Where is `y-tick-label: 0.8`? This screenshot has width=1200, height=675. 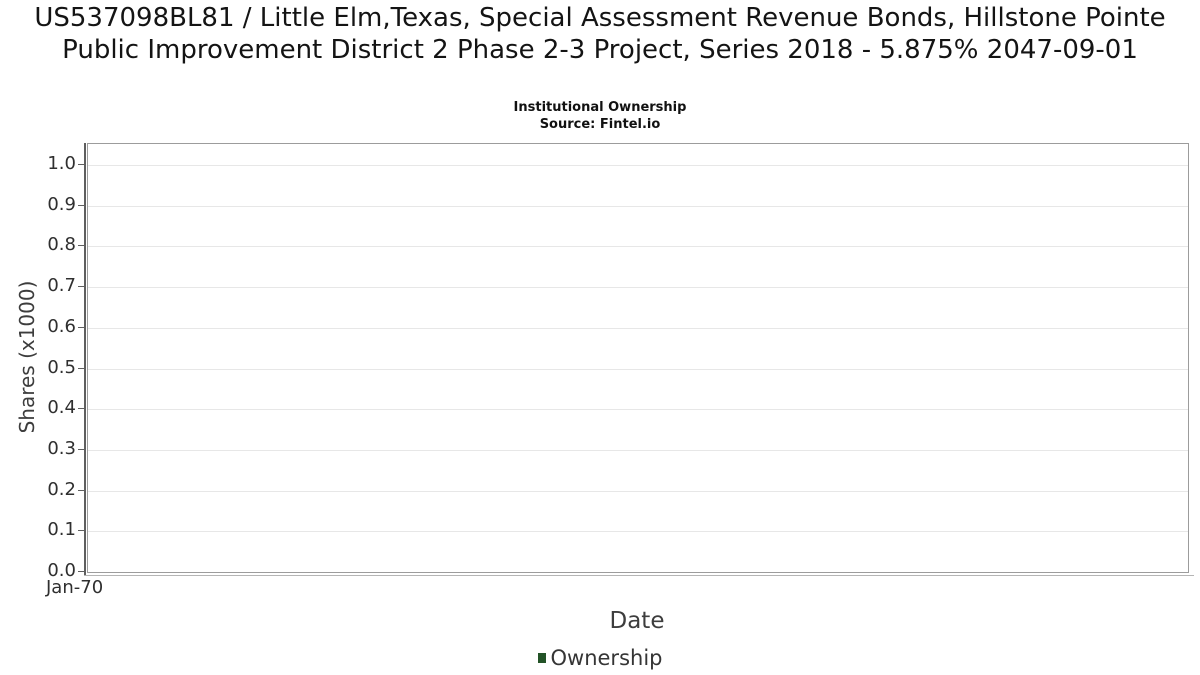
y-tick-label: 0.8 is located at coordinates (61, 245).